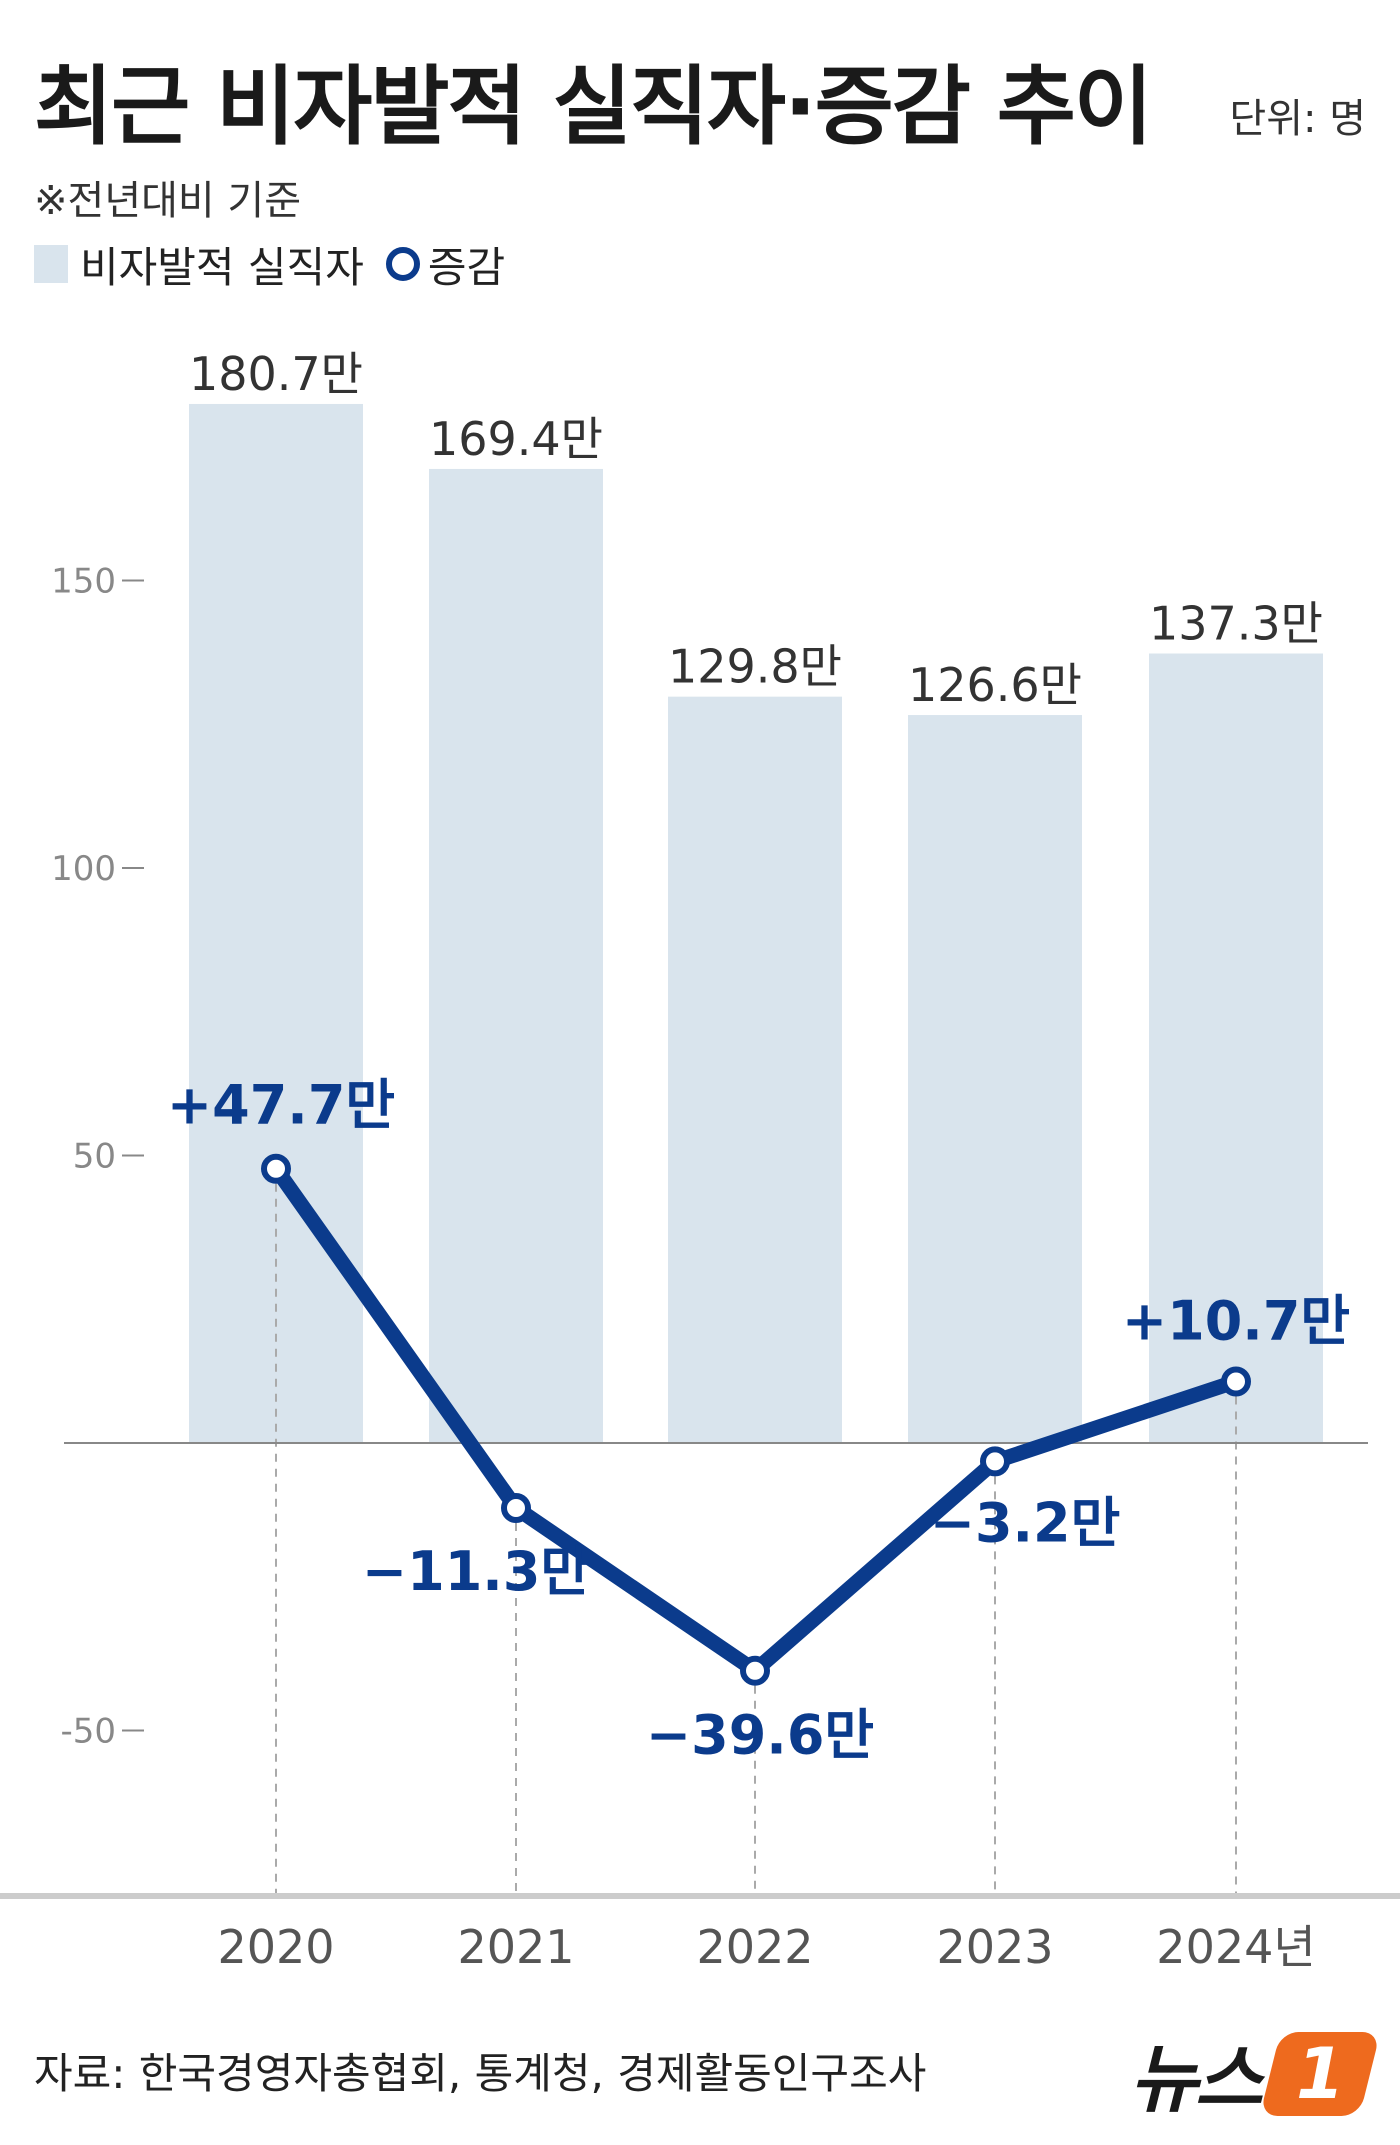  What do you see at coordinates (516, 439) in the screenshot?
I see `bar-value-label: 169.4만` at bounding box center [516, 439].